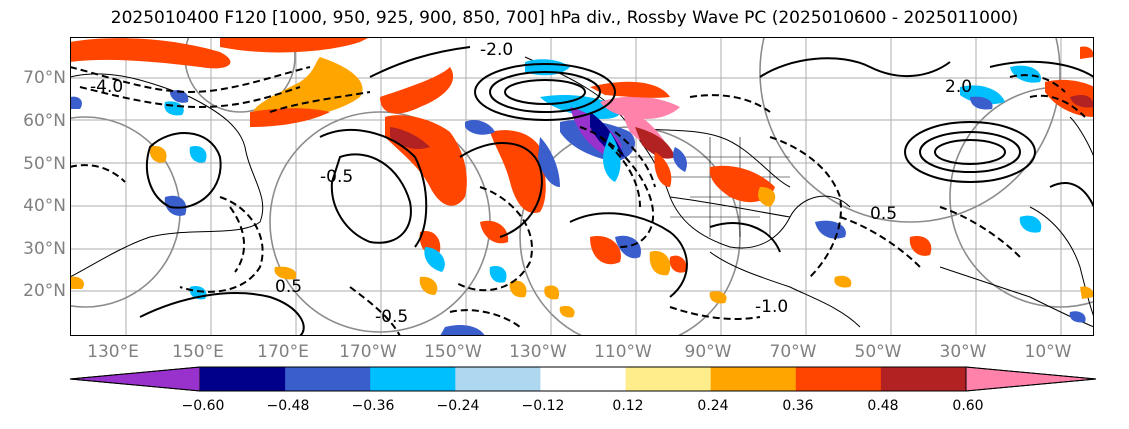 The height and width of the screenshot is (429, 1129). What do you see at coordinates (453, 352) in the screenshot?
I see `lon-label: 150°W` at bounding box center [453, 352].